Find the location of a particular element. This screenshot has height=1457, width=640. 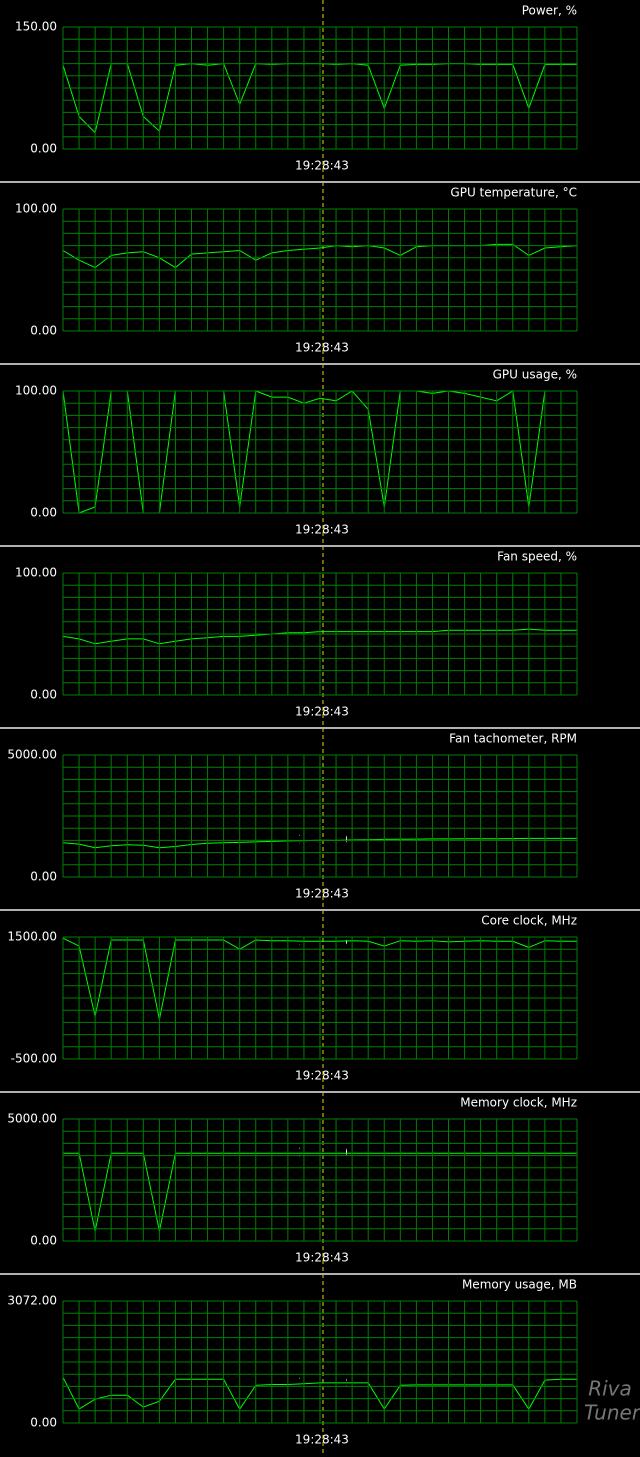

chart-title: Fan tachometer, RPM is located at coordinates (513, 739).